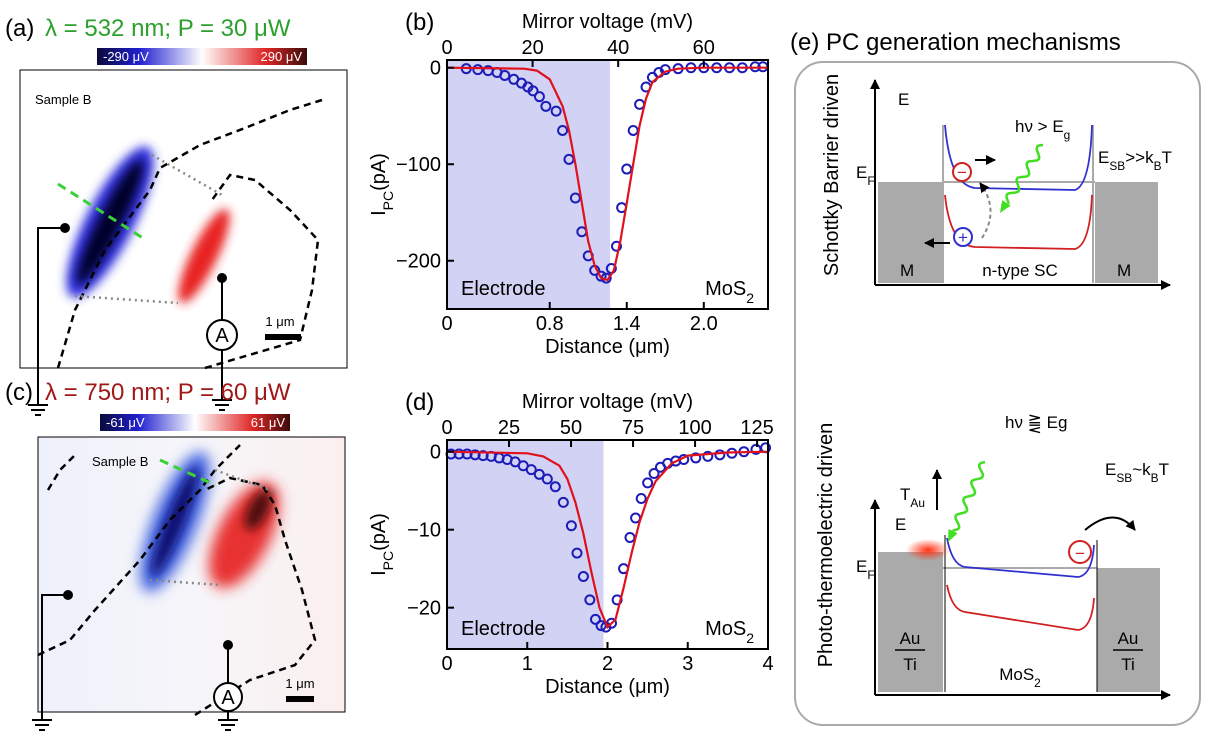  Describe the element at coordinates (1137, 472) in the screenshot. I see `barrier-label: ESB~kBT` at that location.